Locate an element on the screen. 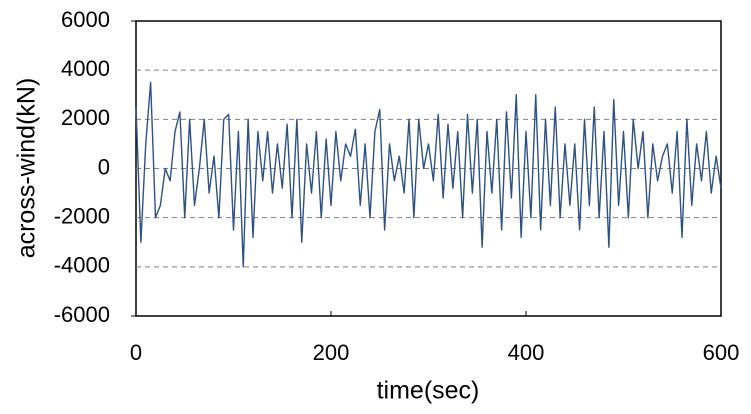 Image resolution: width=751 pixels, height=414 pixels. y-tick-label: -6000 is located at coordinates (82, 314).